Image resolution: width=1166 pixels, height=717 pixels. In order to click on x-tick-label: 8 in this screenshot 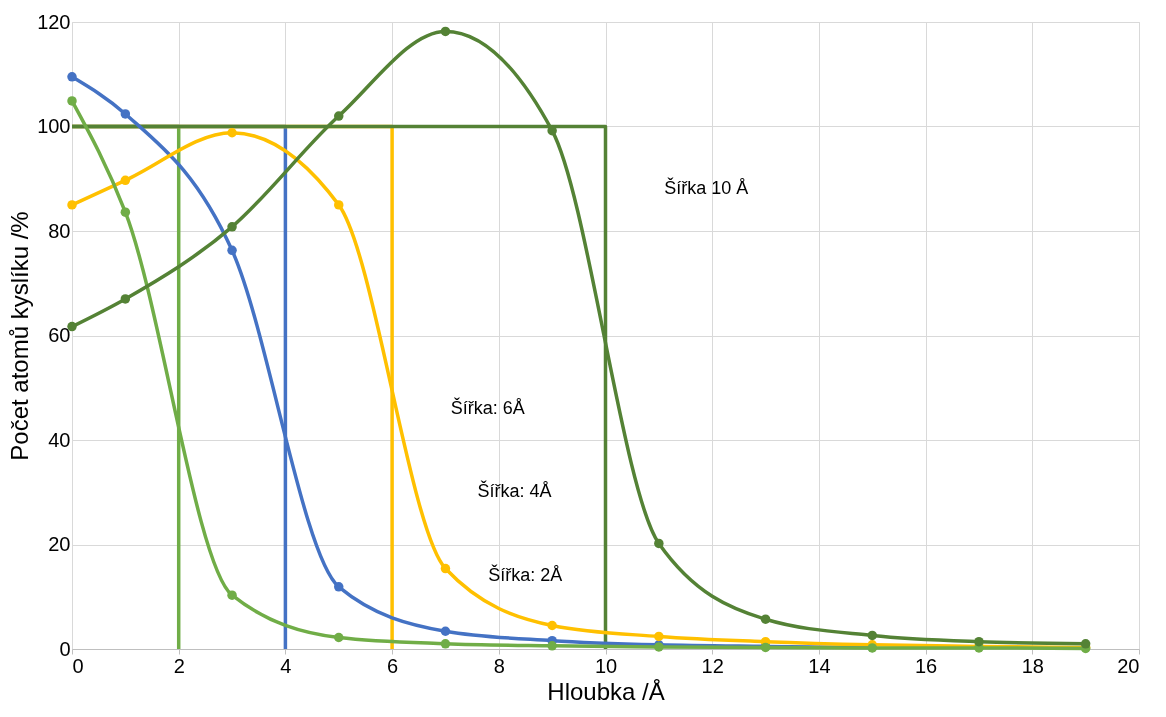, I will do `click(499, 665)`.